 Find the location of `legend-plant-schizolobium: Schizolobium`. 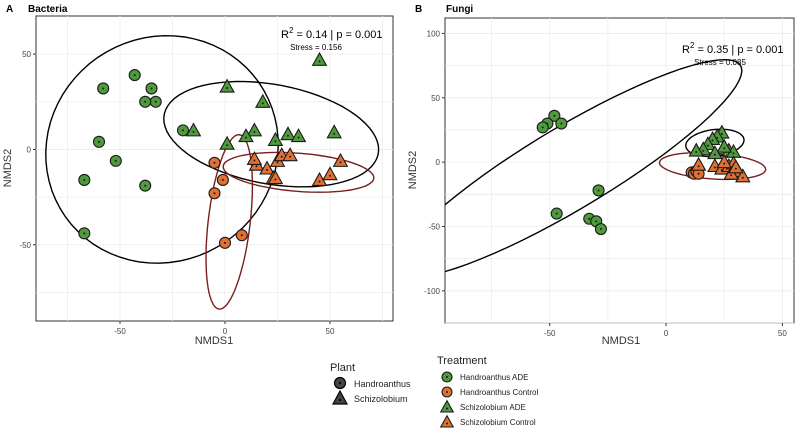

legend-plant-schizolobium: Schizolobium is located at coordinates (369, 397).